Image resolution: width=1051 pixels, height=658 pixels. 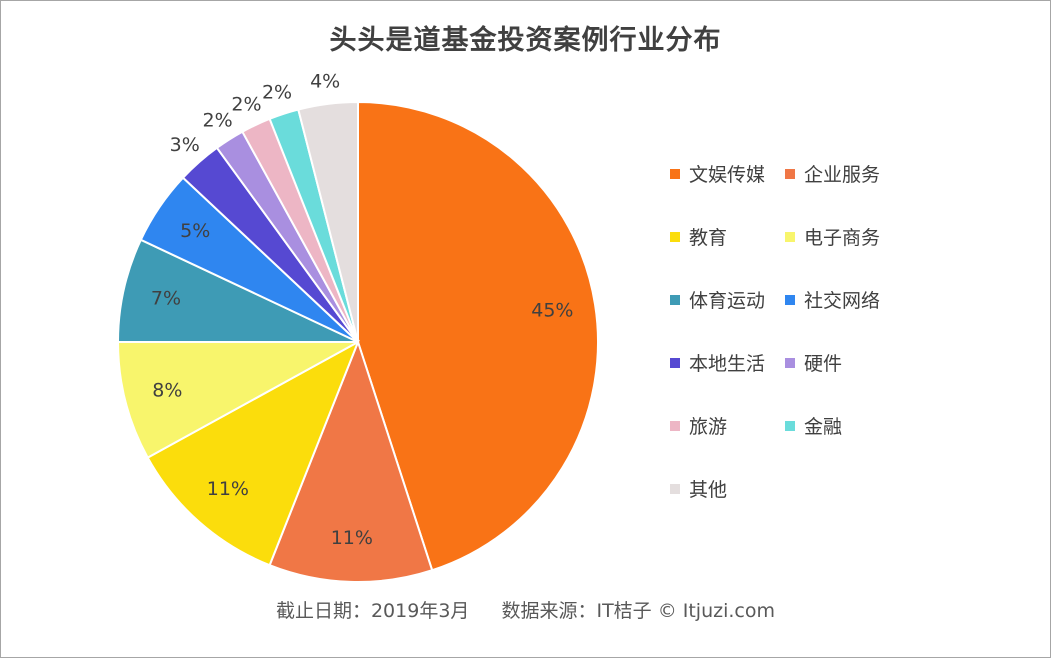 What do you see at coordinates (708, 427) in the screenshot?
I see `legend-label: 旅游` at bounding box center [708, 427].